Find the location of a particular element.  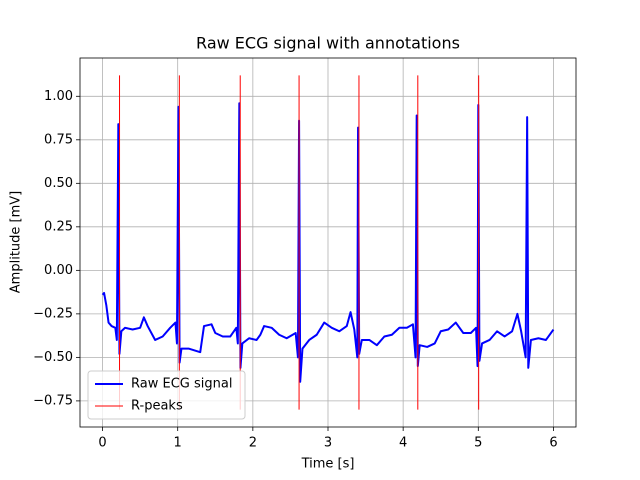

y-axis-label: Amplitude [mV] is located at coordinates (16, 242).